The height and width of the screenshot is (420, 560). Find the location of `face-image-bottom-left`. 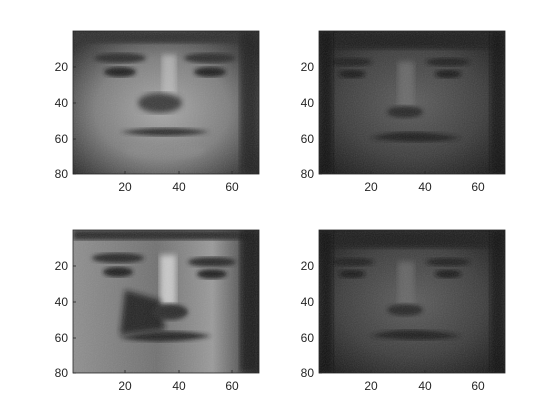

face-image-bottom-left is located at coordinates (166, 301).